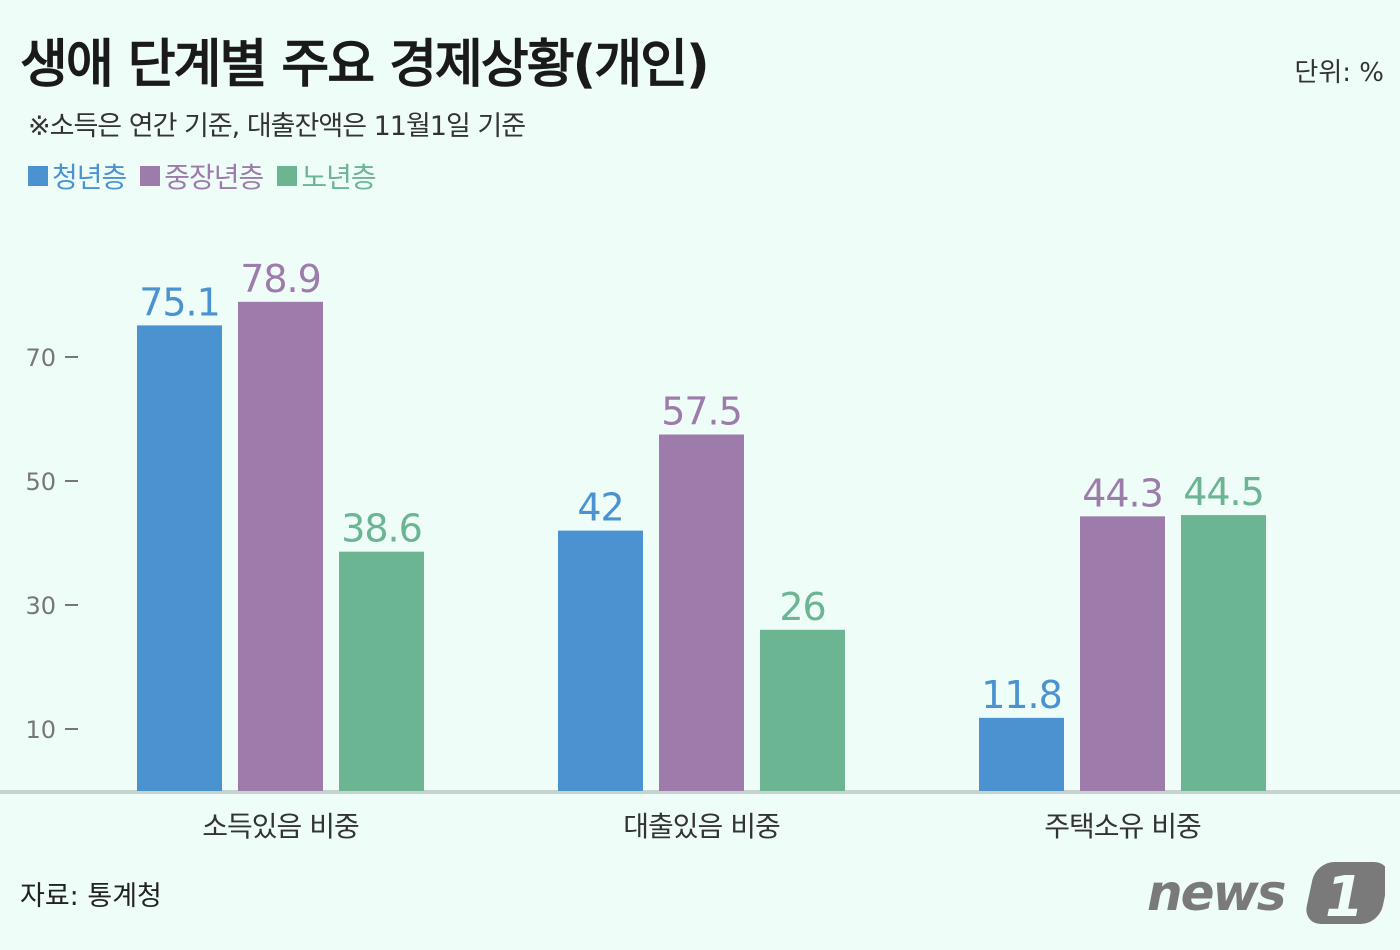 The image size is (1400, 950). Describe the element at coordinates (40, 482) in the screenshot. I see `y-tick-label: 50` at that location.